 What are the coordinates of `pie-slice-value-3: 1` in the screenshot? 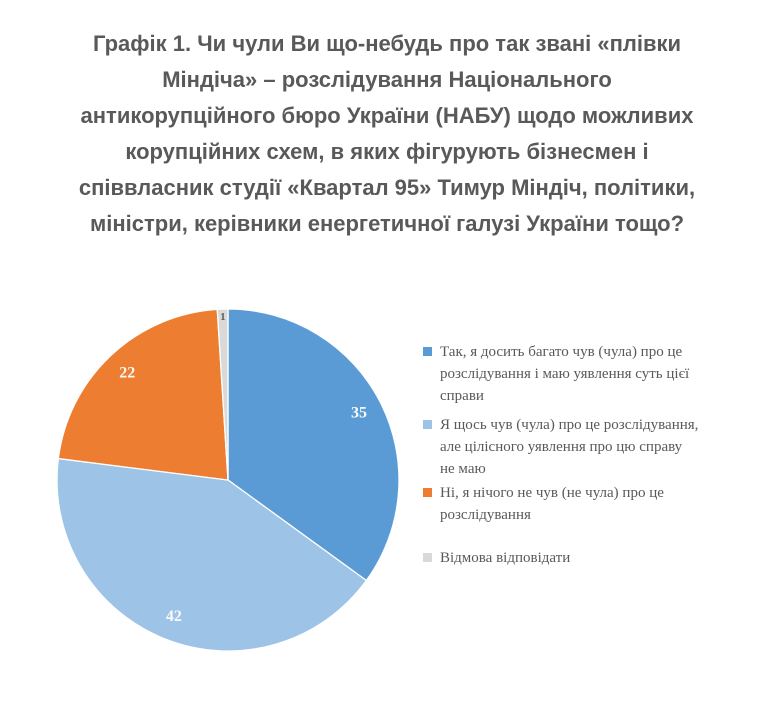 It's located at (222, 317).